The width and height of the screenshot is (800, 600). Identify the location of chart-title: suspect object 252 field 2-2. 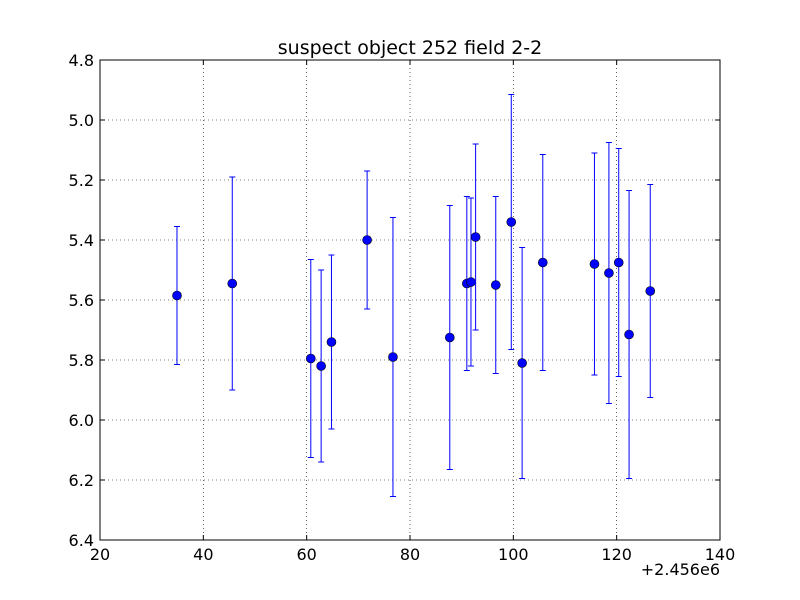
(410, 48).